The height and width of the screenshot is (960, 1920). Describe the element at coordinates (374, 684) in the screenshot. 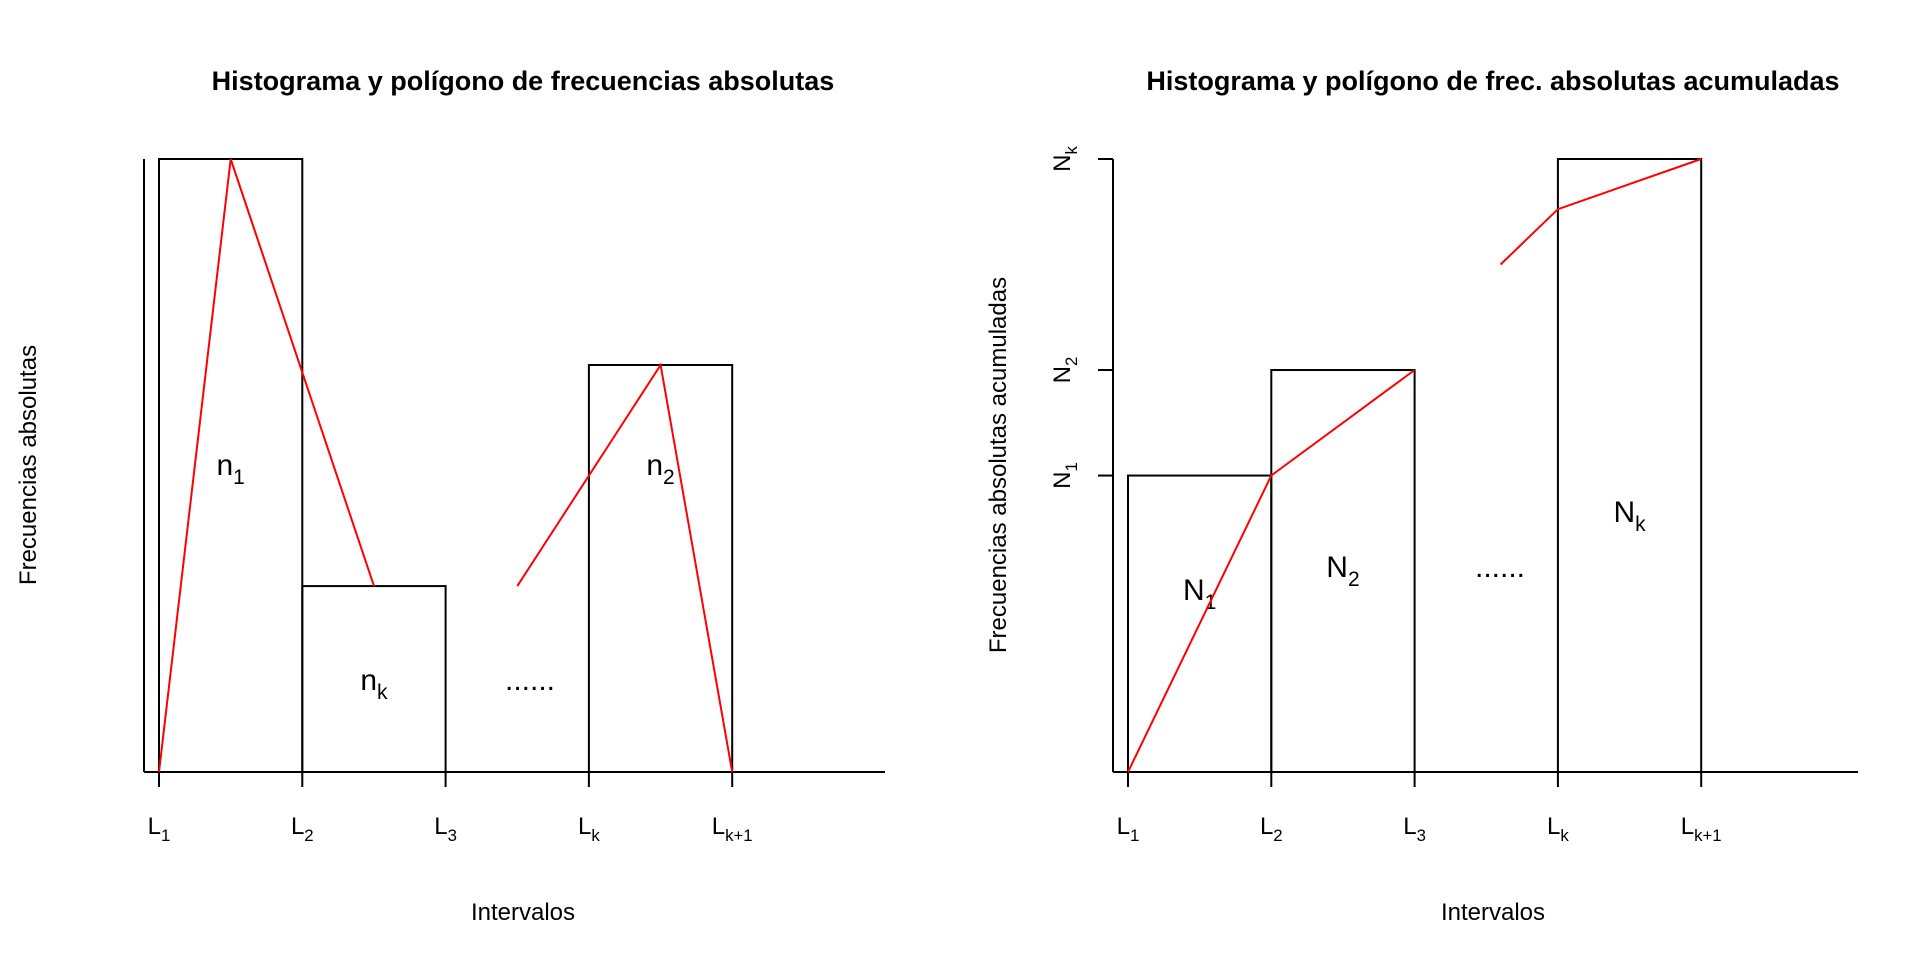

I see `bar-label: nk` at that location.